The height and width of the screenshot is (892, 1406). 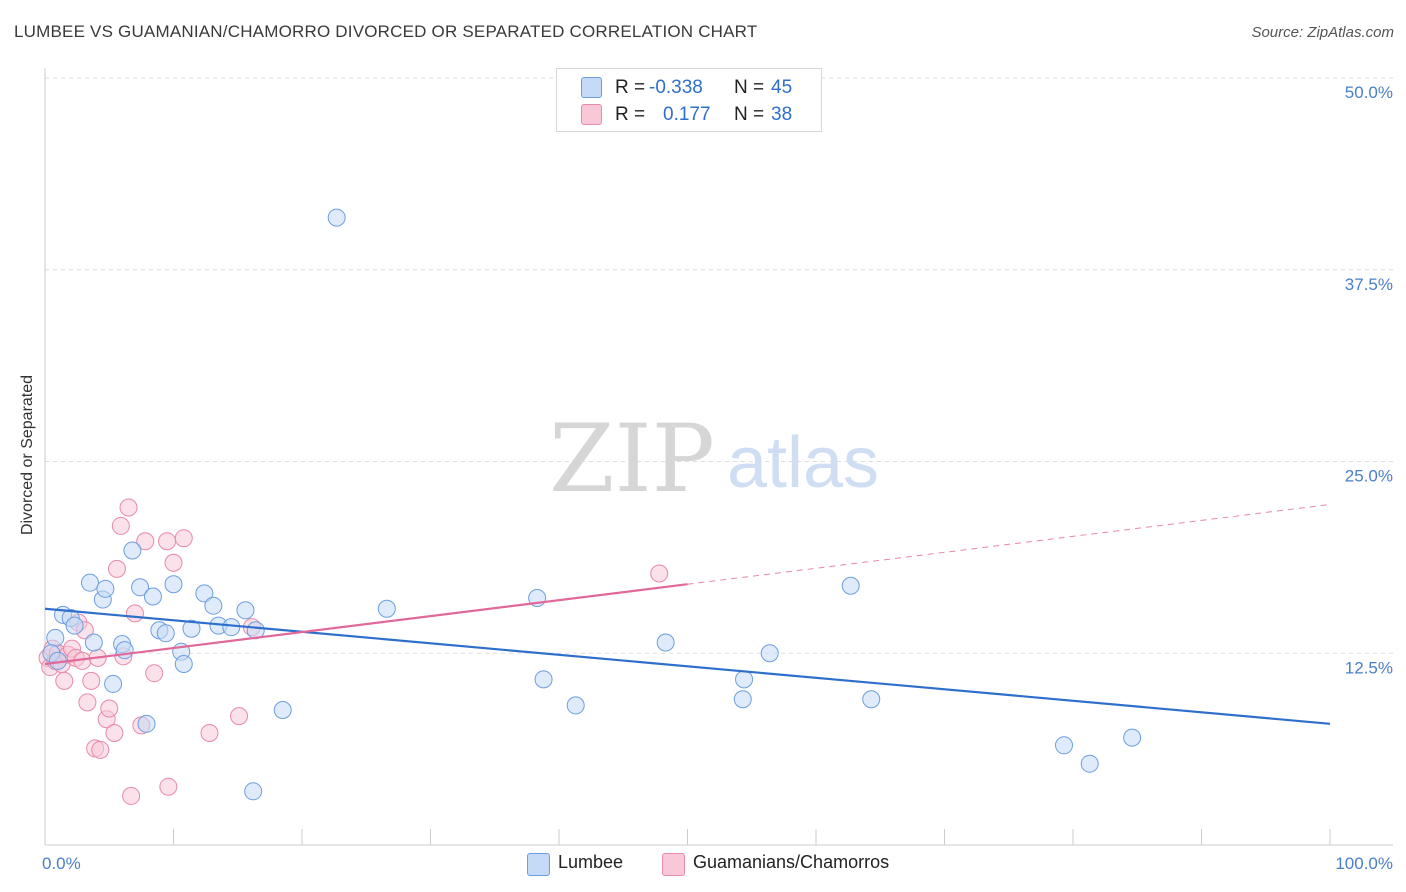 What do you see at coordinates (676, 87) in the screenshot?
I see `stats-r-value: -0.338` at bounding box center [676, 87].